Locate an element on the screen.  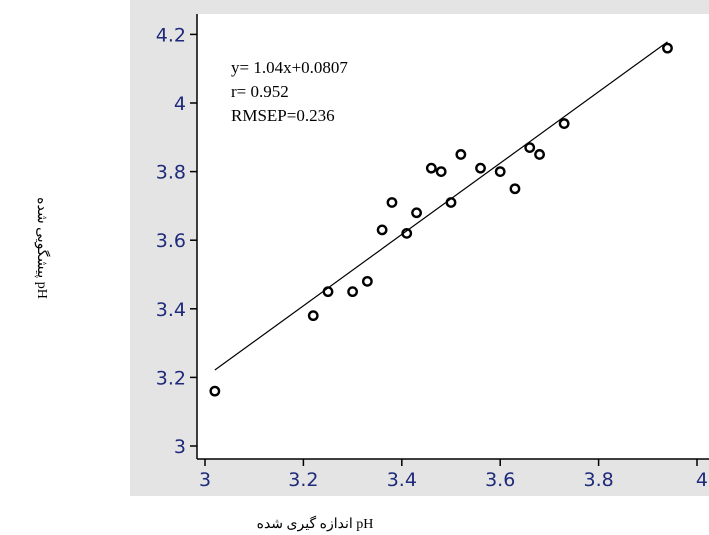
x-tick-label: 4 is located at coordinates (702, 480).